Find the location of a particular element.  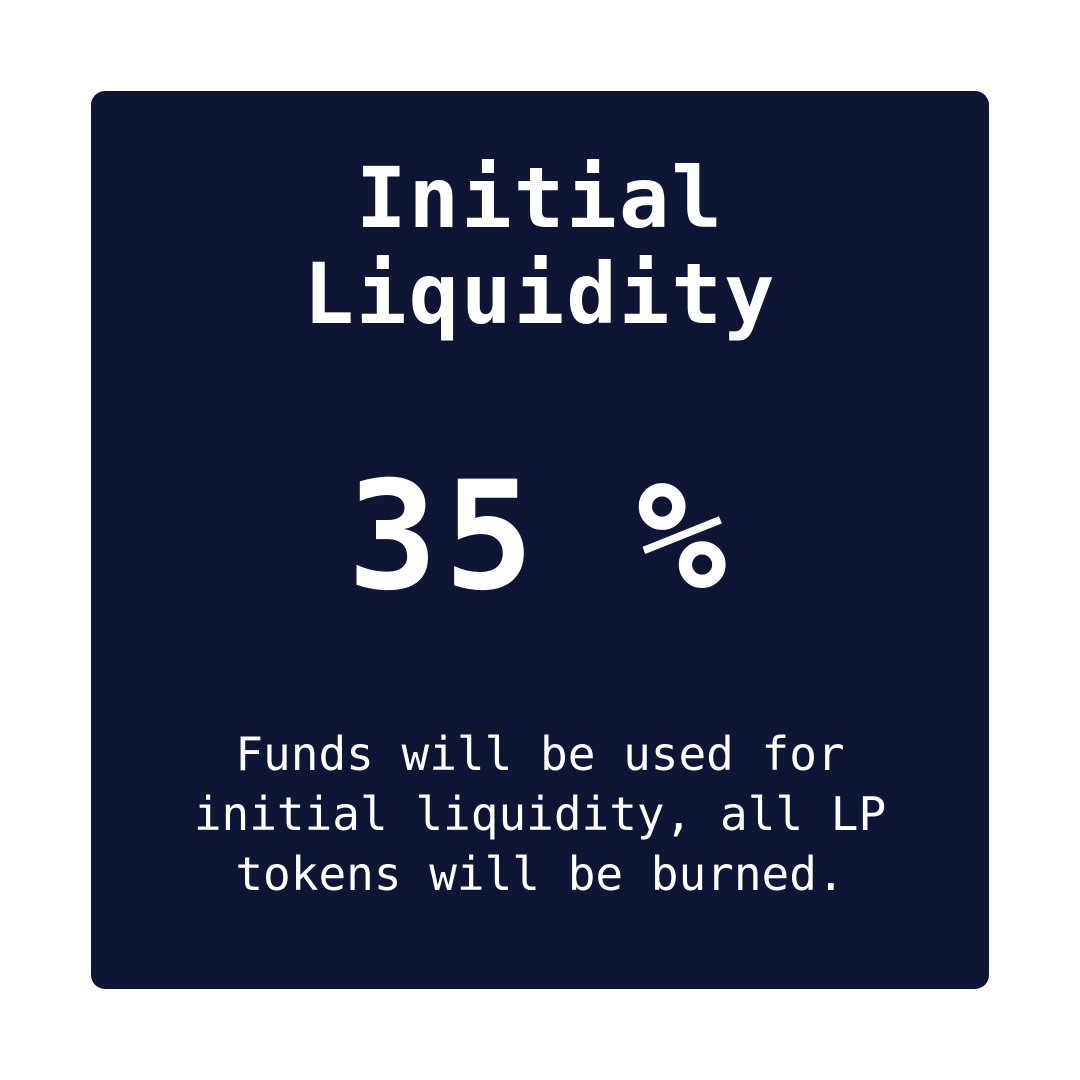

liquidity-percentage: 35 % is located at coordinates (540, 537).